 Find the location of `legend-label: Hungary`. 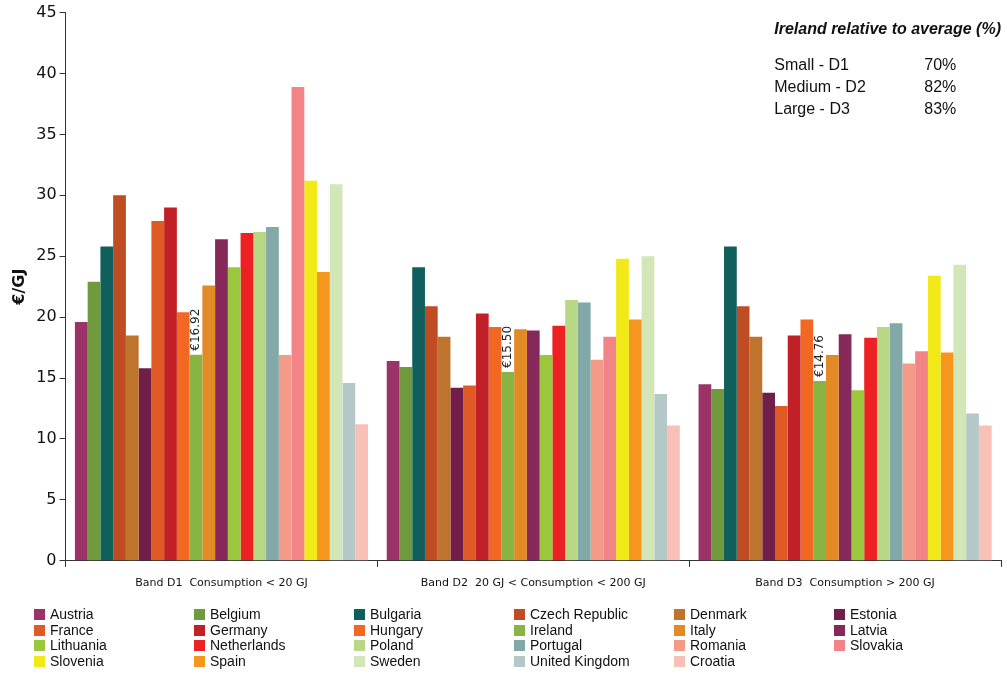

legend-label: Hungary is located at coordinates (396, 629).